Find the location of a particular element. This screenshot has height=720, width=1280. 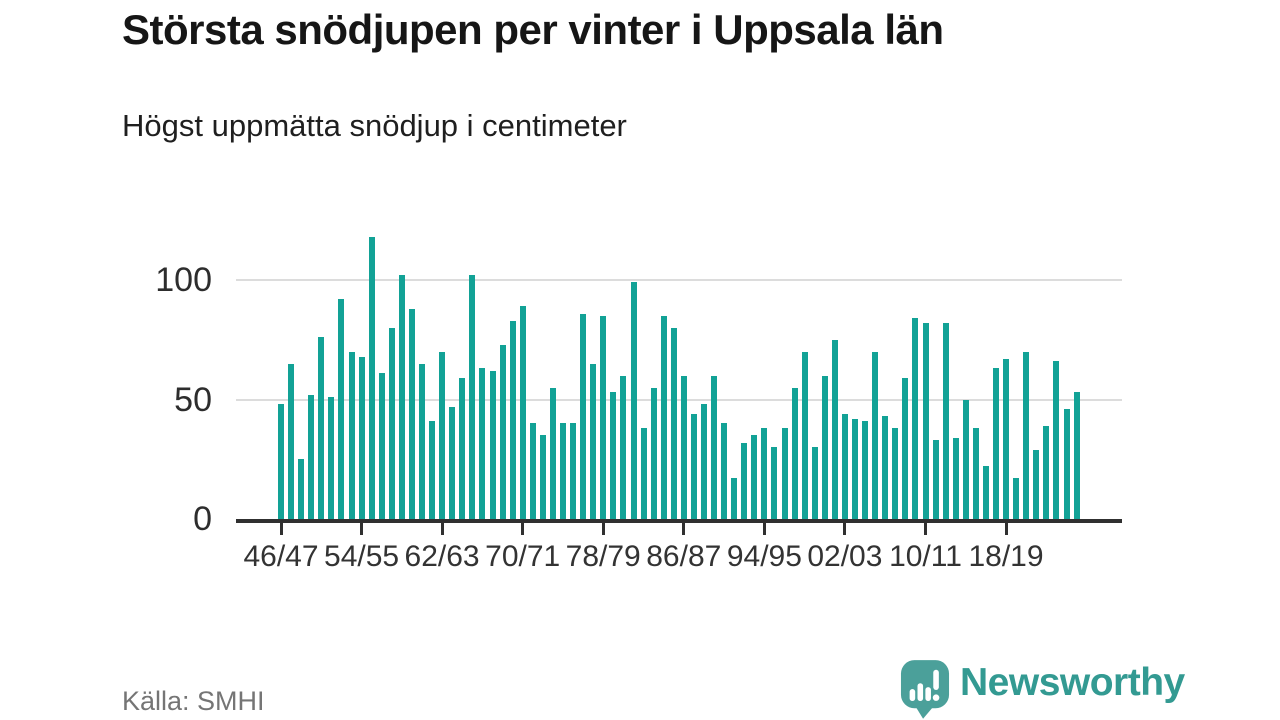

x-label-62-63: 62/63 is located at coordinates (442, 556).